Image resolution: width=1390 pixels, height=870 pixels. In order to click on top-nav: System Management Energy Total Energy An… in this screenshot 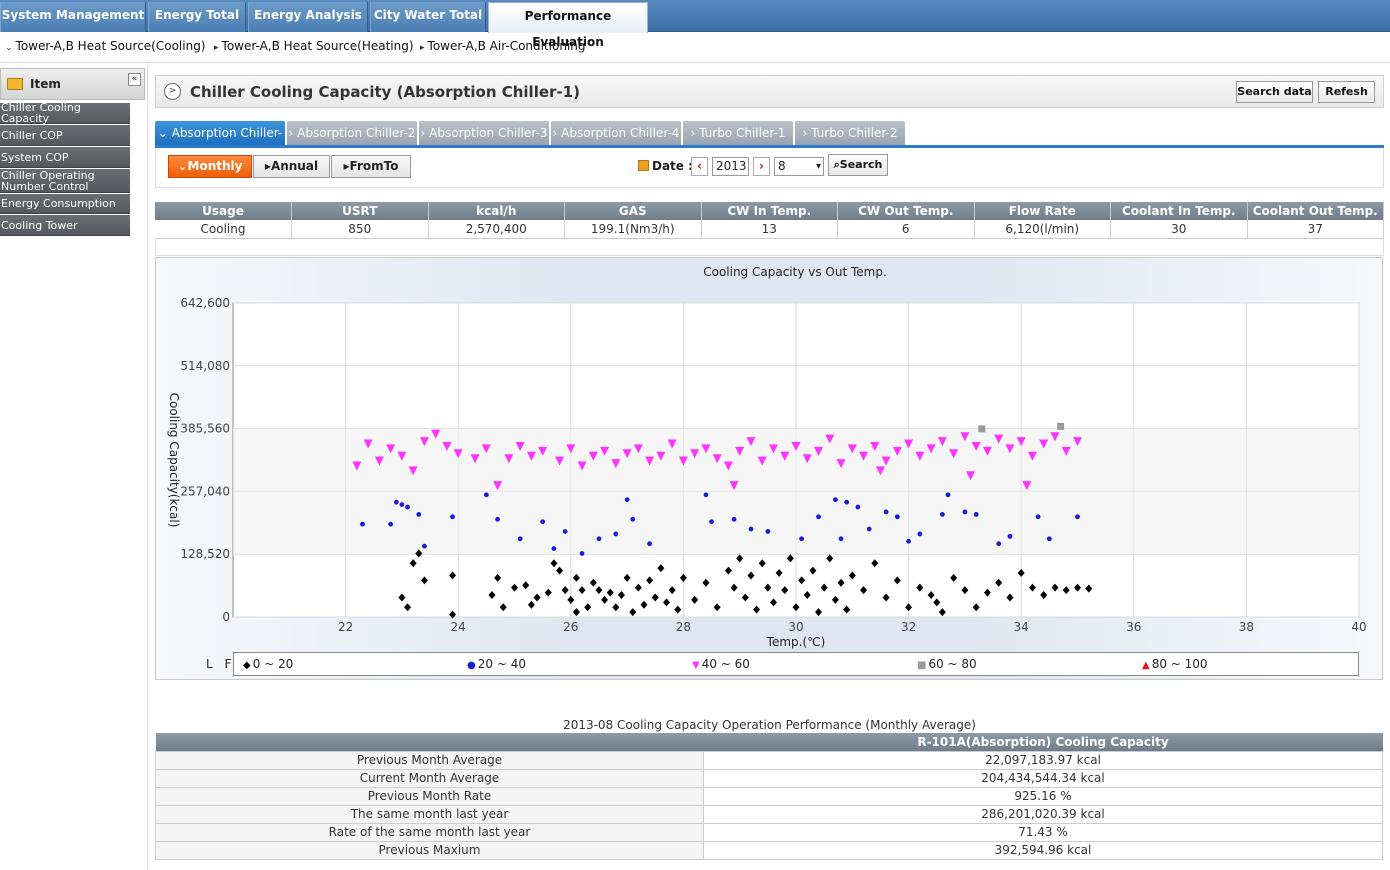, I will do `click(695, 24)`.